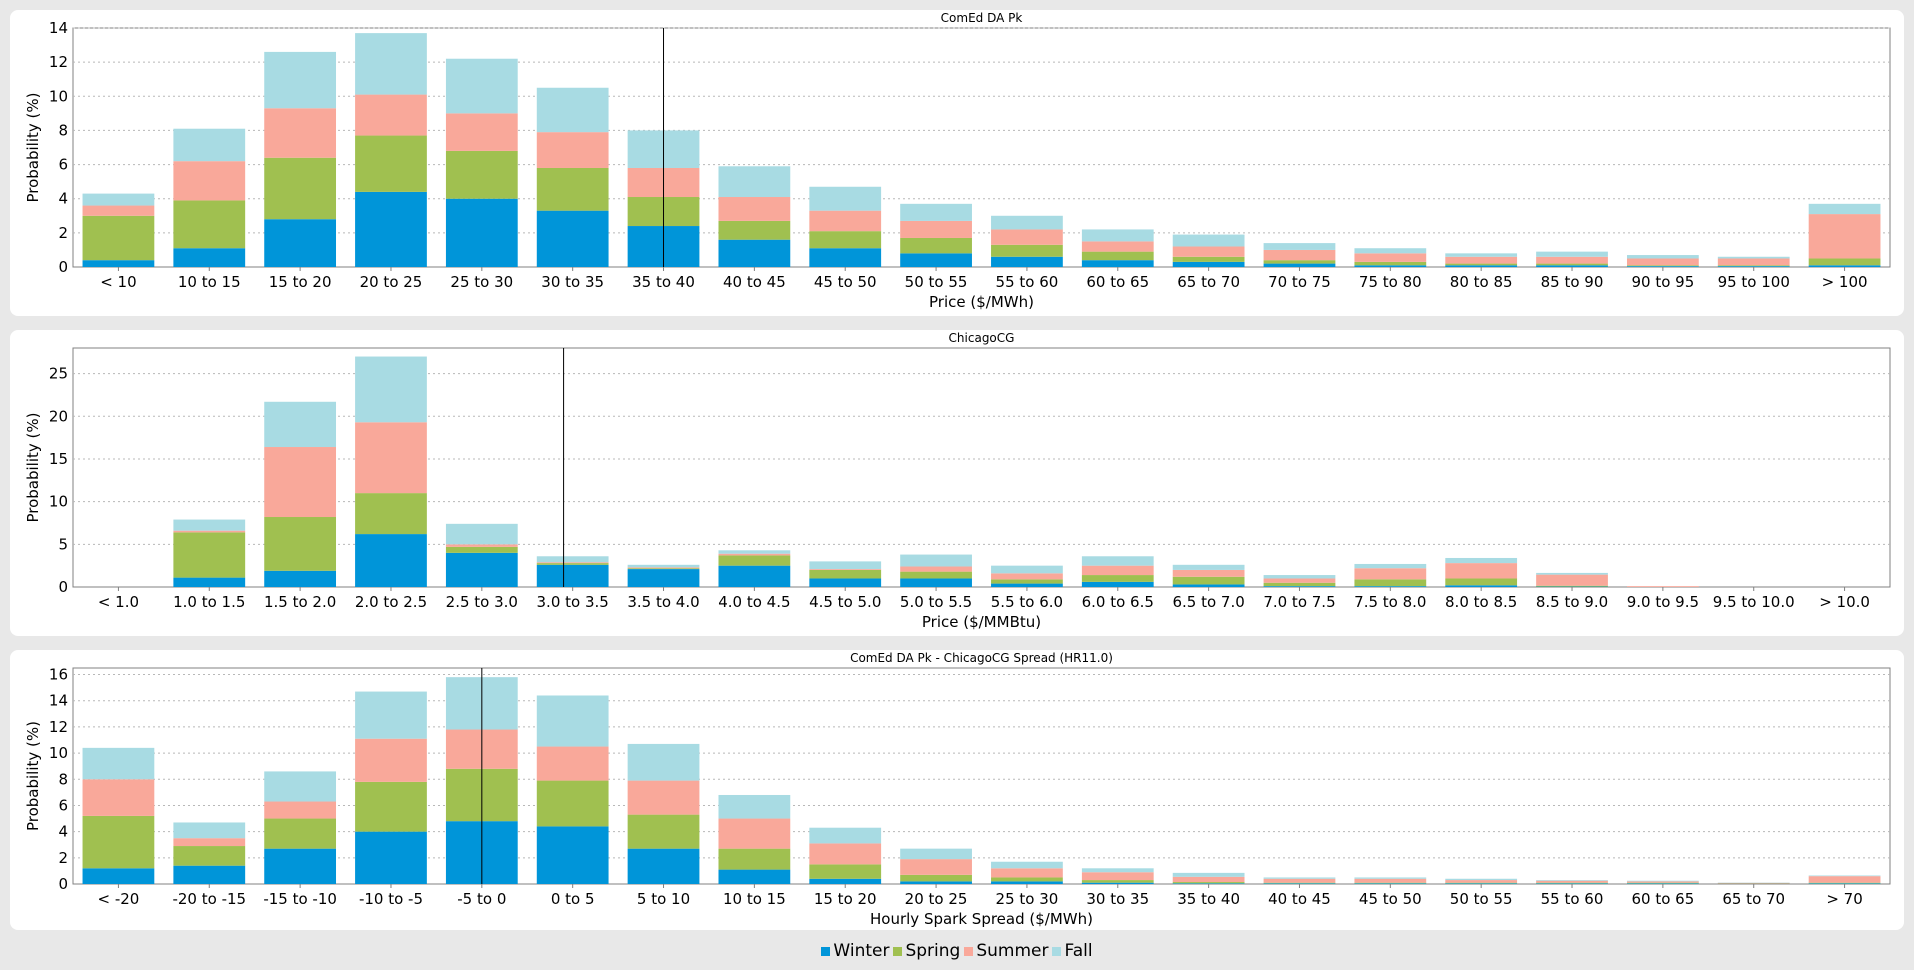 This screenshot has height=970, width=1914. What do you see at coordinates (63, 544) in the screenshot?
I see `y-tick-label: 5` at bounding box center [63, 544].